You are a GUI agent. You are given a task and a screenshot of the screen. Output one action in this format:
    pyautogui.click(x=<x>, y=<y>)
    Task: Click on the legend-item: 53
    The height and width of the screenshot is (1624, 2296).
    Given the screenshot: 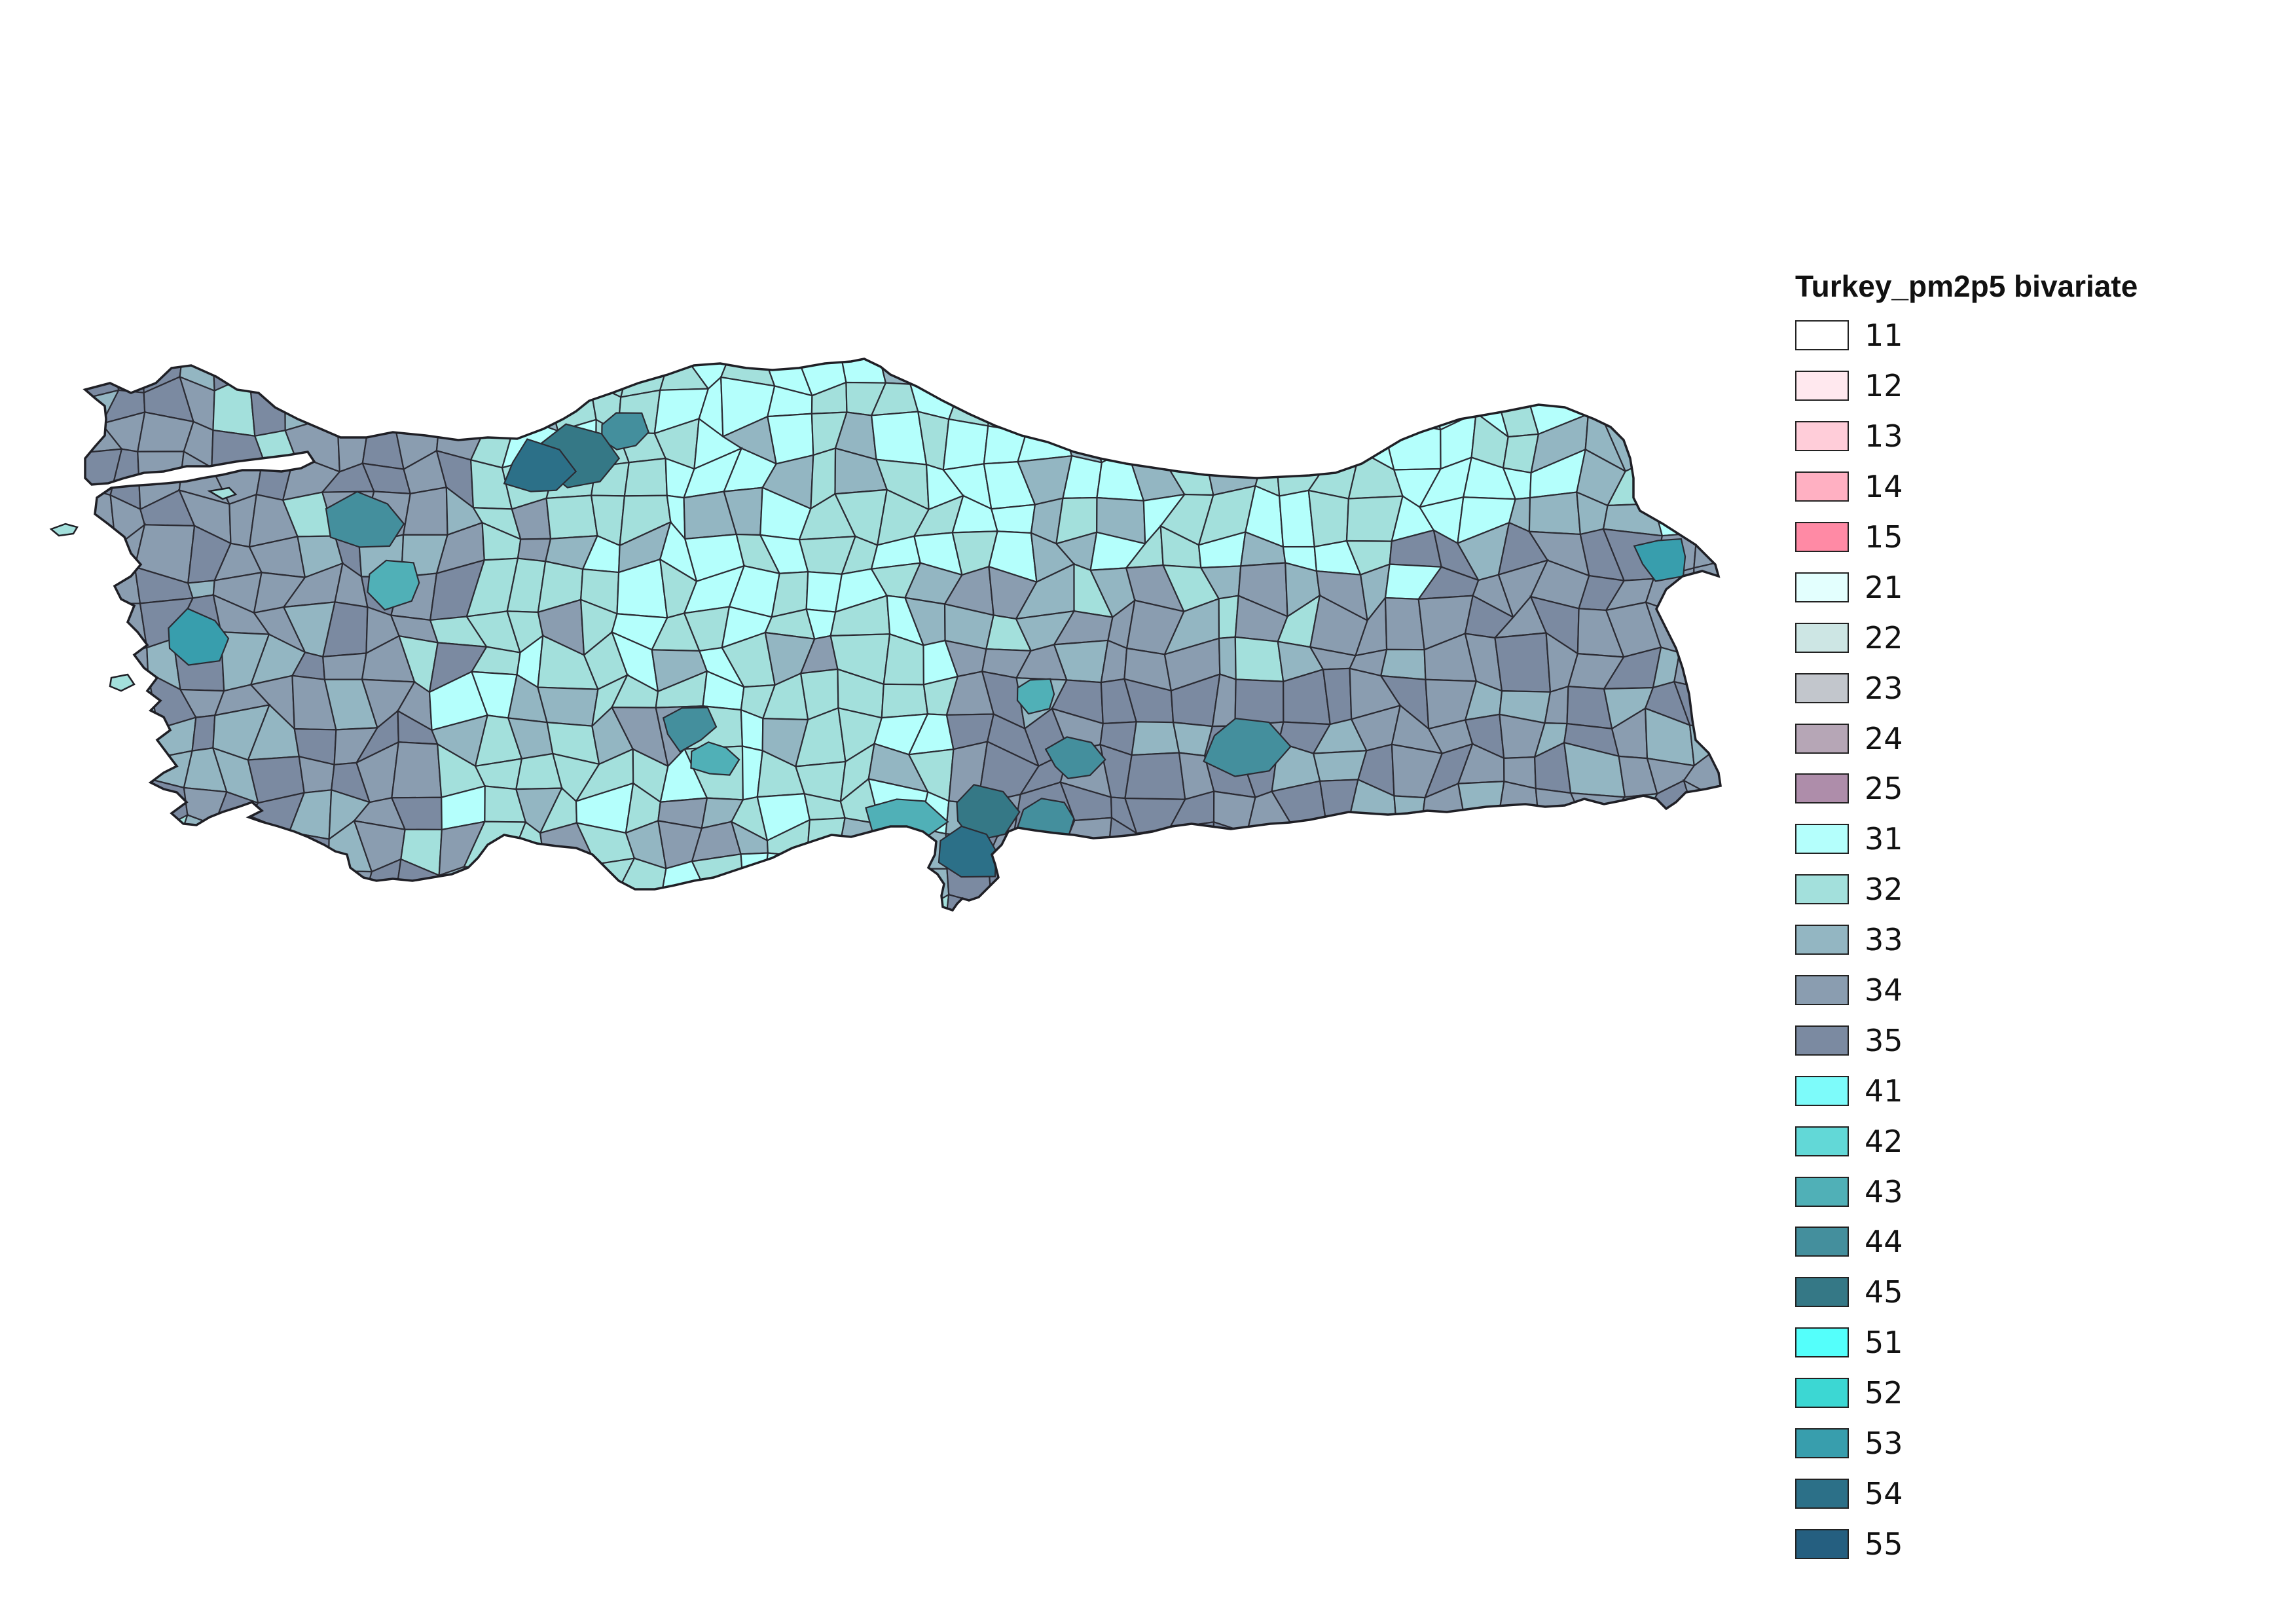 What is the action you would take?
    pyautogui.click(x=2020, y=1443)
    